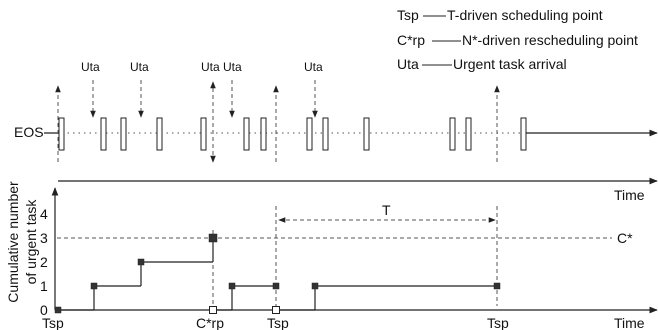 The height and width of the screenshot is (330, 658). Describe the element at coordinates (44, 286) in the screenshot. I see `y-tick-label: 1` at that location.